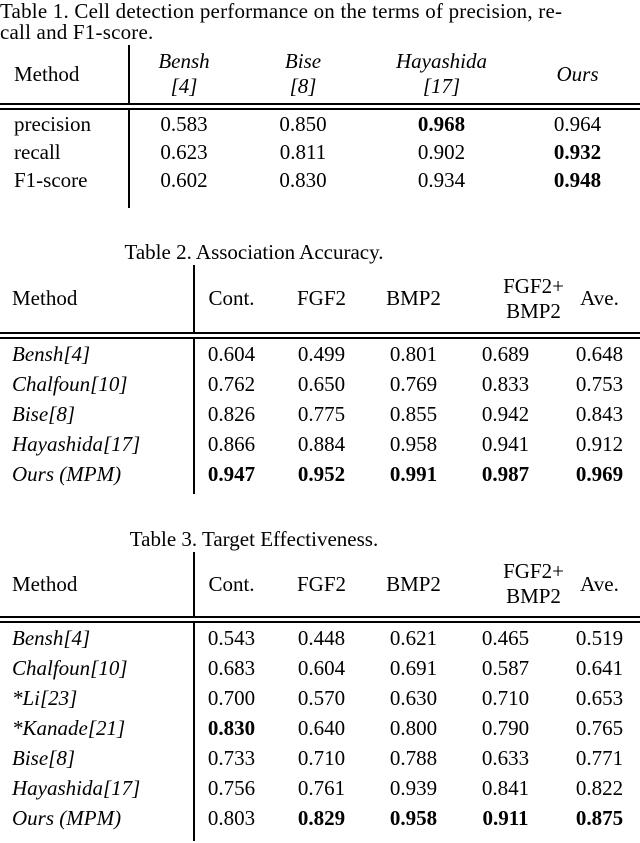  I want to click on value-cell: 0.826, so click(231, 414).